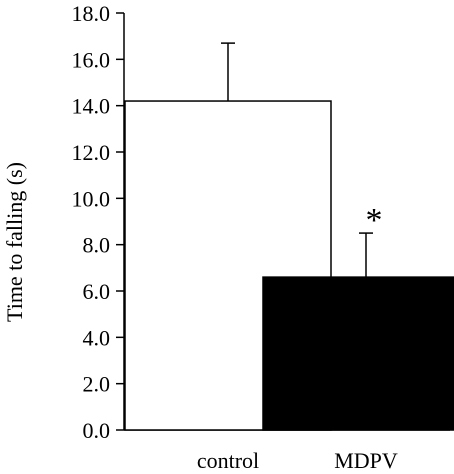 The width and height of the screenshot is (454, 474). I want to click on y-tick-label-0: 0.0, so click(97, 430).